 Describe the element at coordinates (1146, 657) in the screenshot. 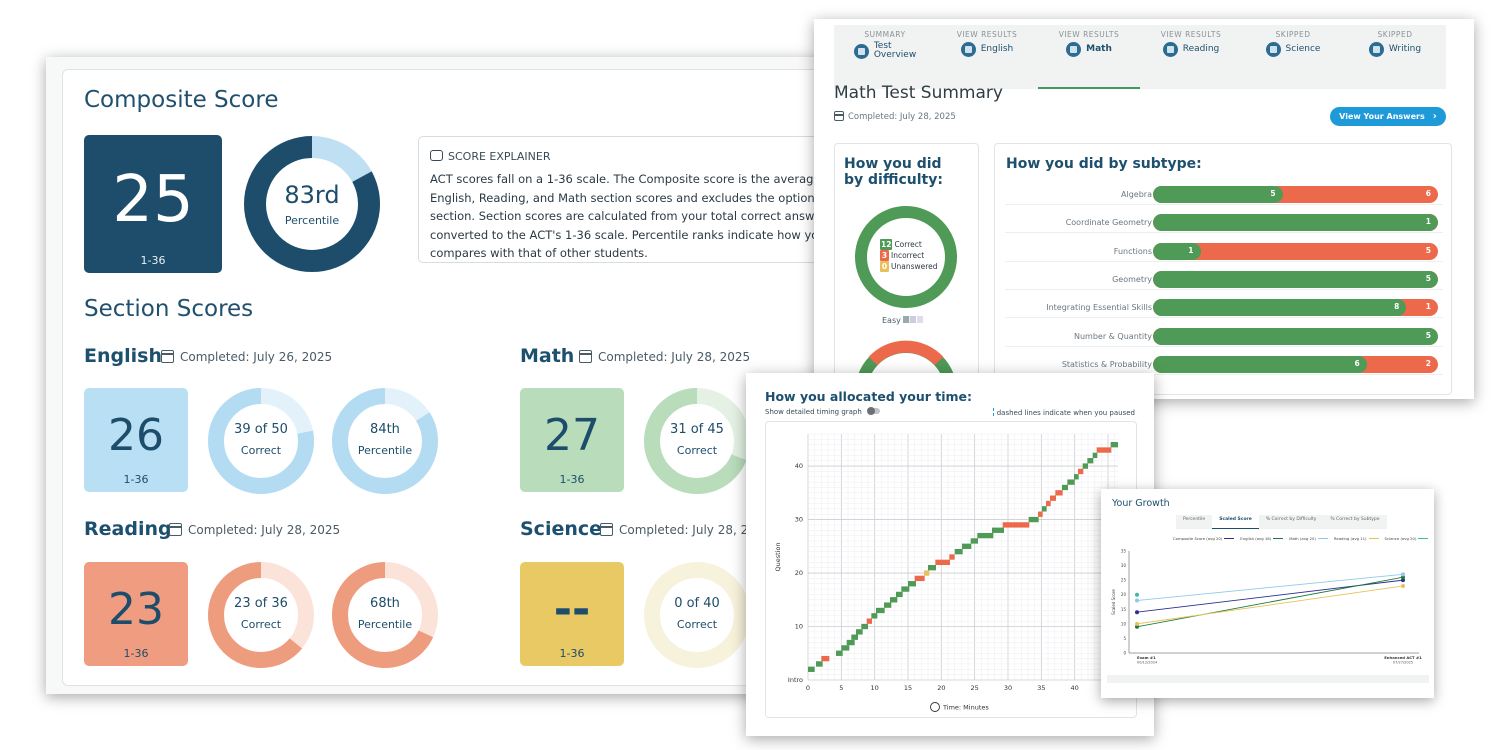

I see `growth-x-label: Exam #1` at that location.